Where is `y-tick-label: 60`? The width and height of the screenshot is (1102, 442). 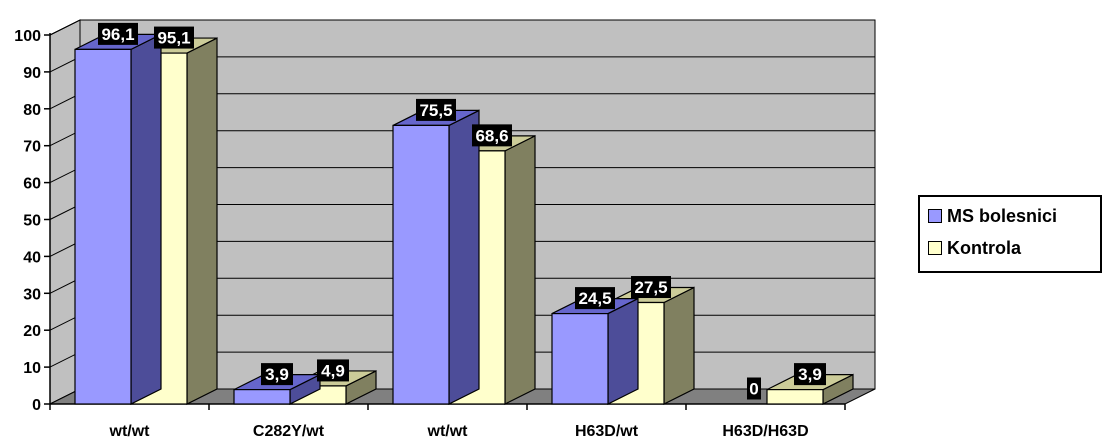 y-tick-label: 60 is located at coordinates (32, 184).